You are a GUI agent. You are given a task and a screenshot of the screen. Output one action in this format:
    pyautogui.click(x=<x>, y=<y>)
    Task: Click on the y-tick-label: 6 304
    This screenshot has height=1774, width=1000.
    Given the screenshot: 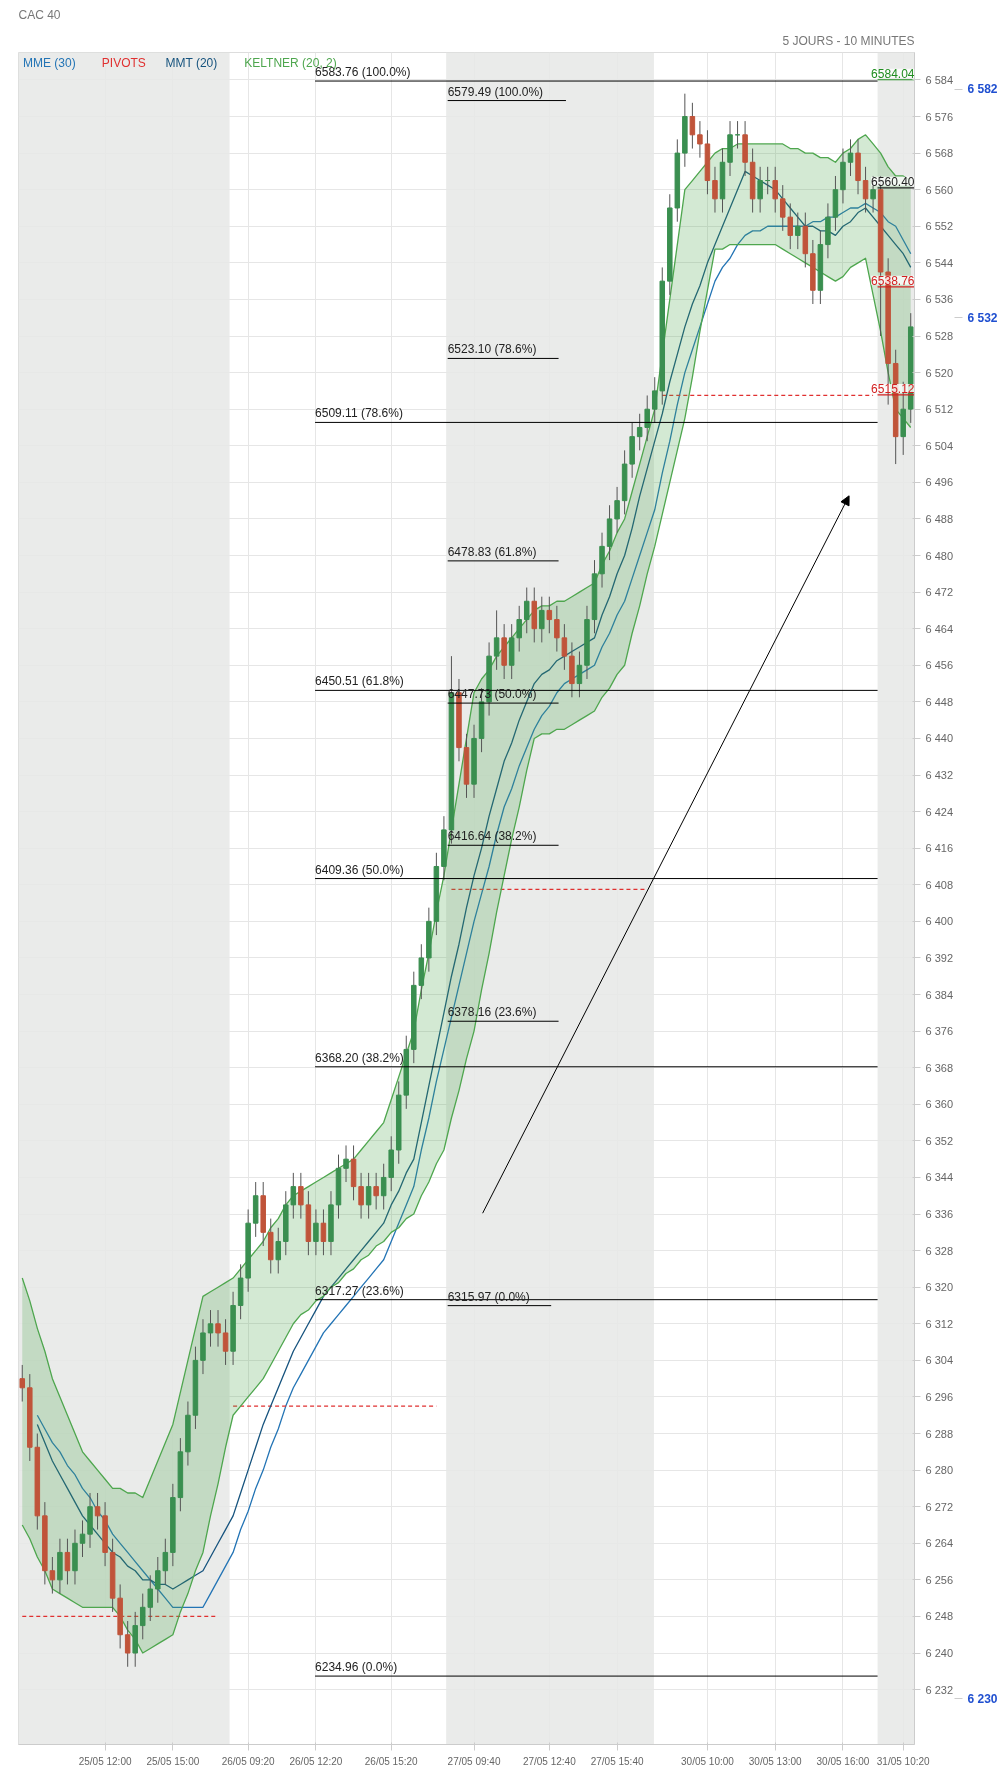 What is the action you would take?
    pyautogui.click(x=939, y=1360)
    